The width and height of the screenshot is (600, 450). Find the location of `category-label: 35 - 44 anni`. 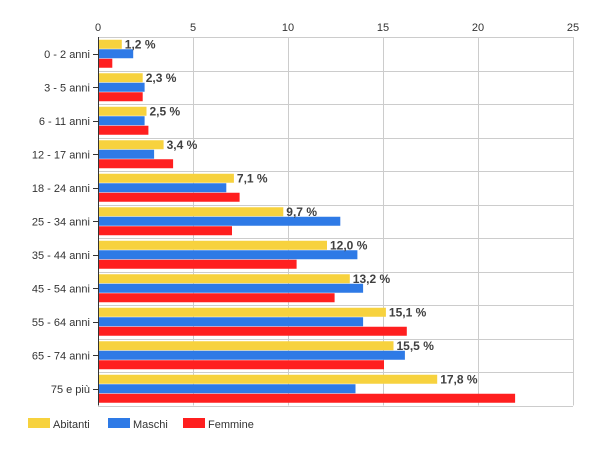

category-label: 35 - 44 anni is located at coordinates (61, 256).